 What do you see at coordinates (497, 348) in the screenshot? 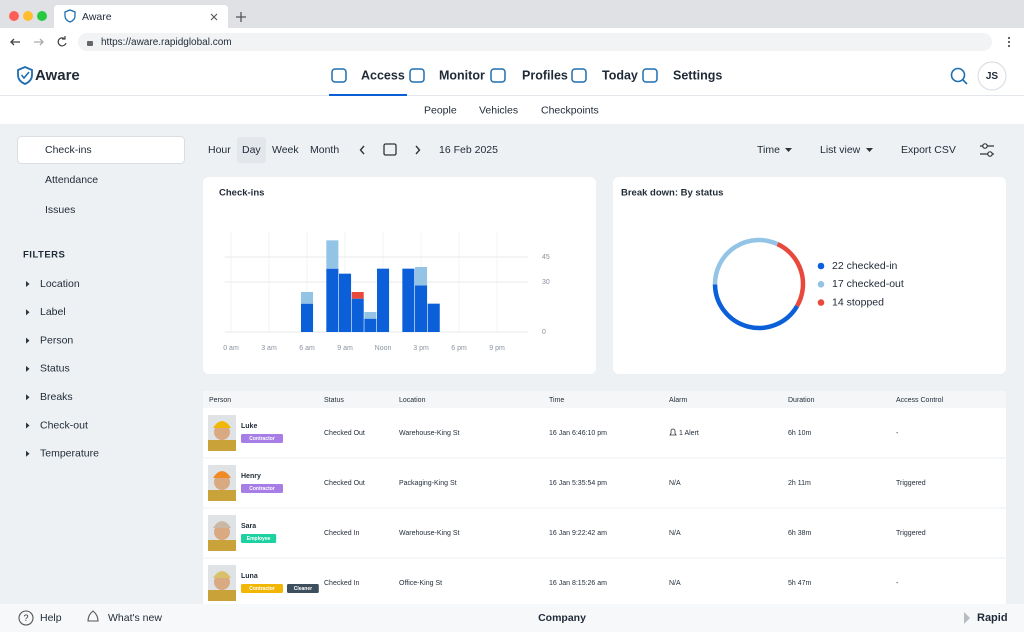
I see `x-tick-label: 9 pm` at bounding box center [497, 348].